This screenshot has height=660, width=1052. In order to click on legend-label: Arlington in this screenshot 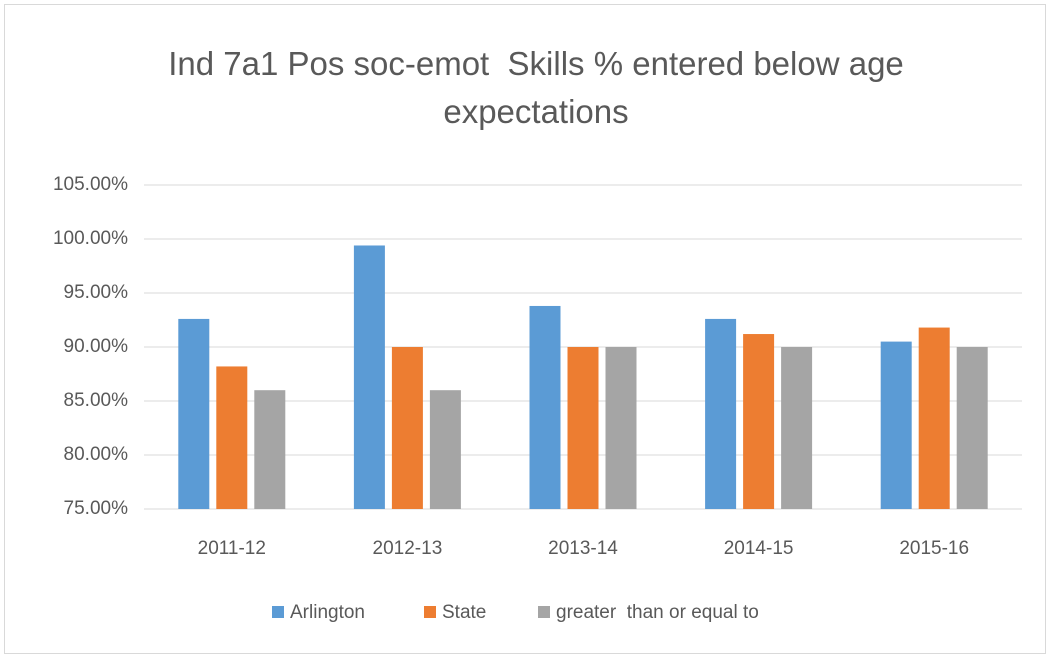, I will do `click(327, 612)`.